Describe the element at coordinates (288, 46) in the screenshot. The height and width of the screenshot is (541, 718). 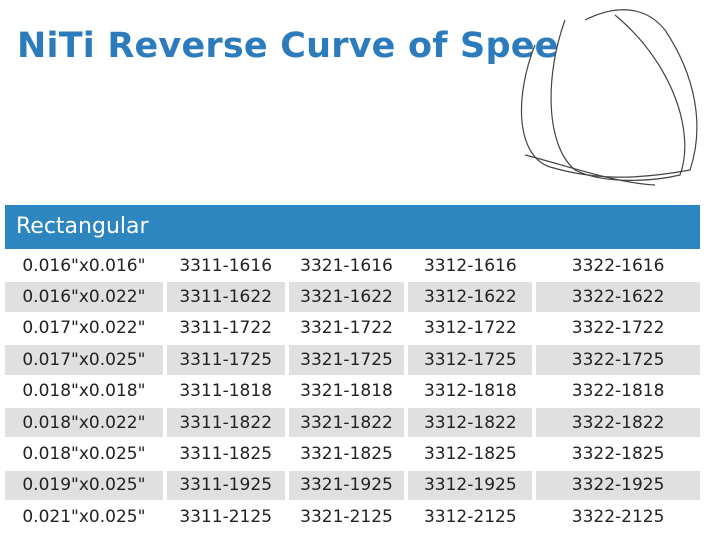
I see `page-title: NiTi Reverse Curve of Spee` at that location.